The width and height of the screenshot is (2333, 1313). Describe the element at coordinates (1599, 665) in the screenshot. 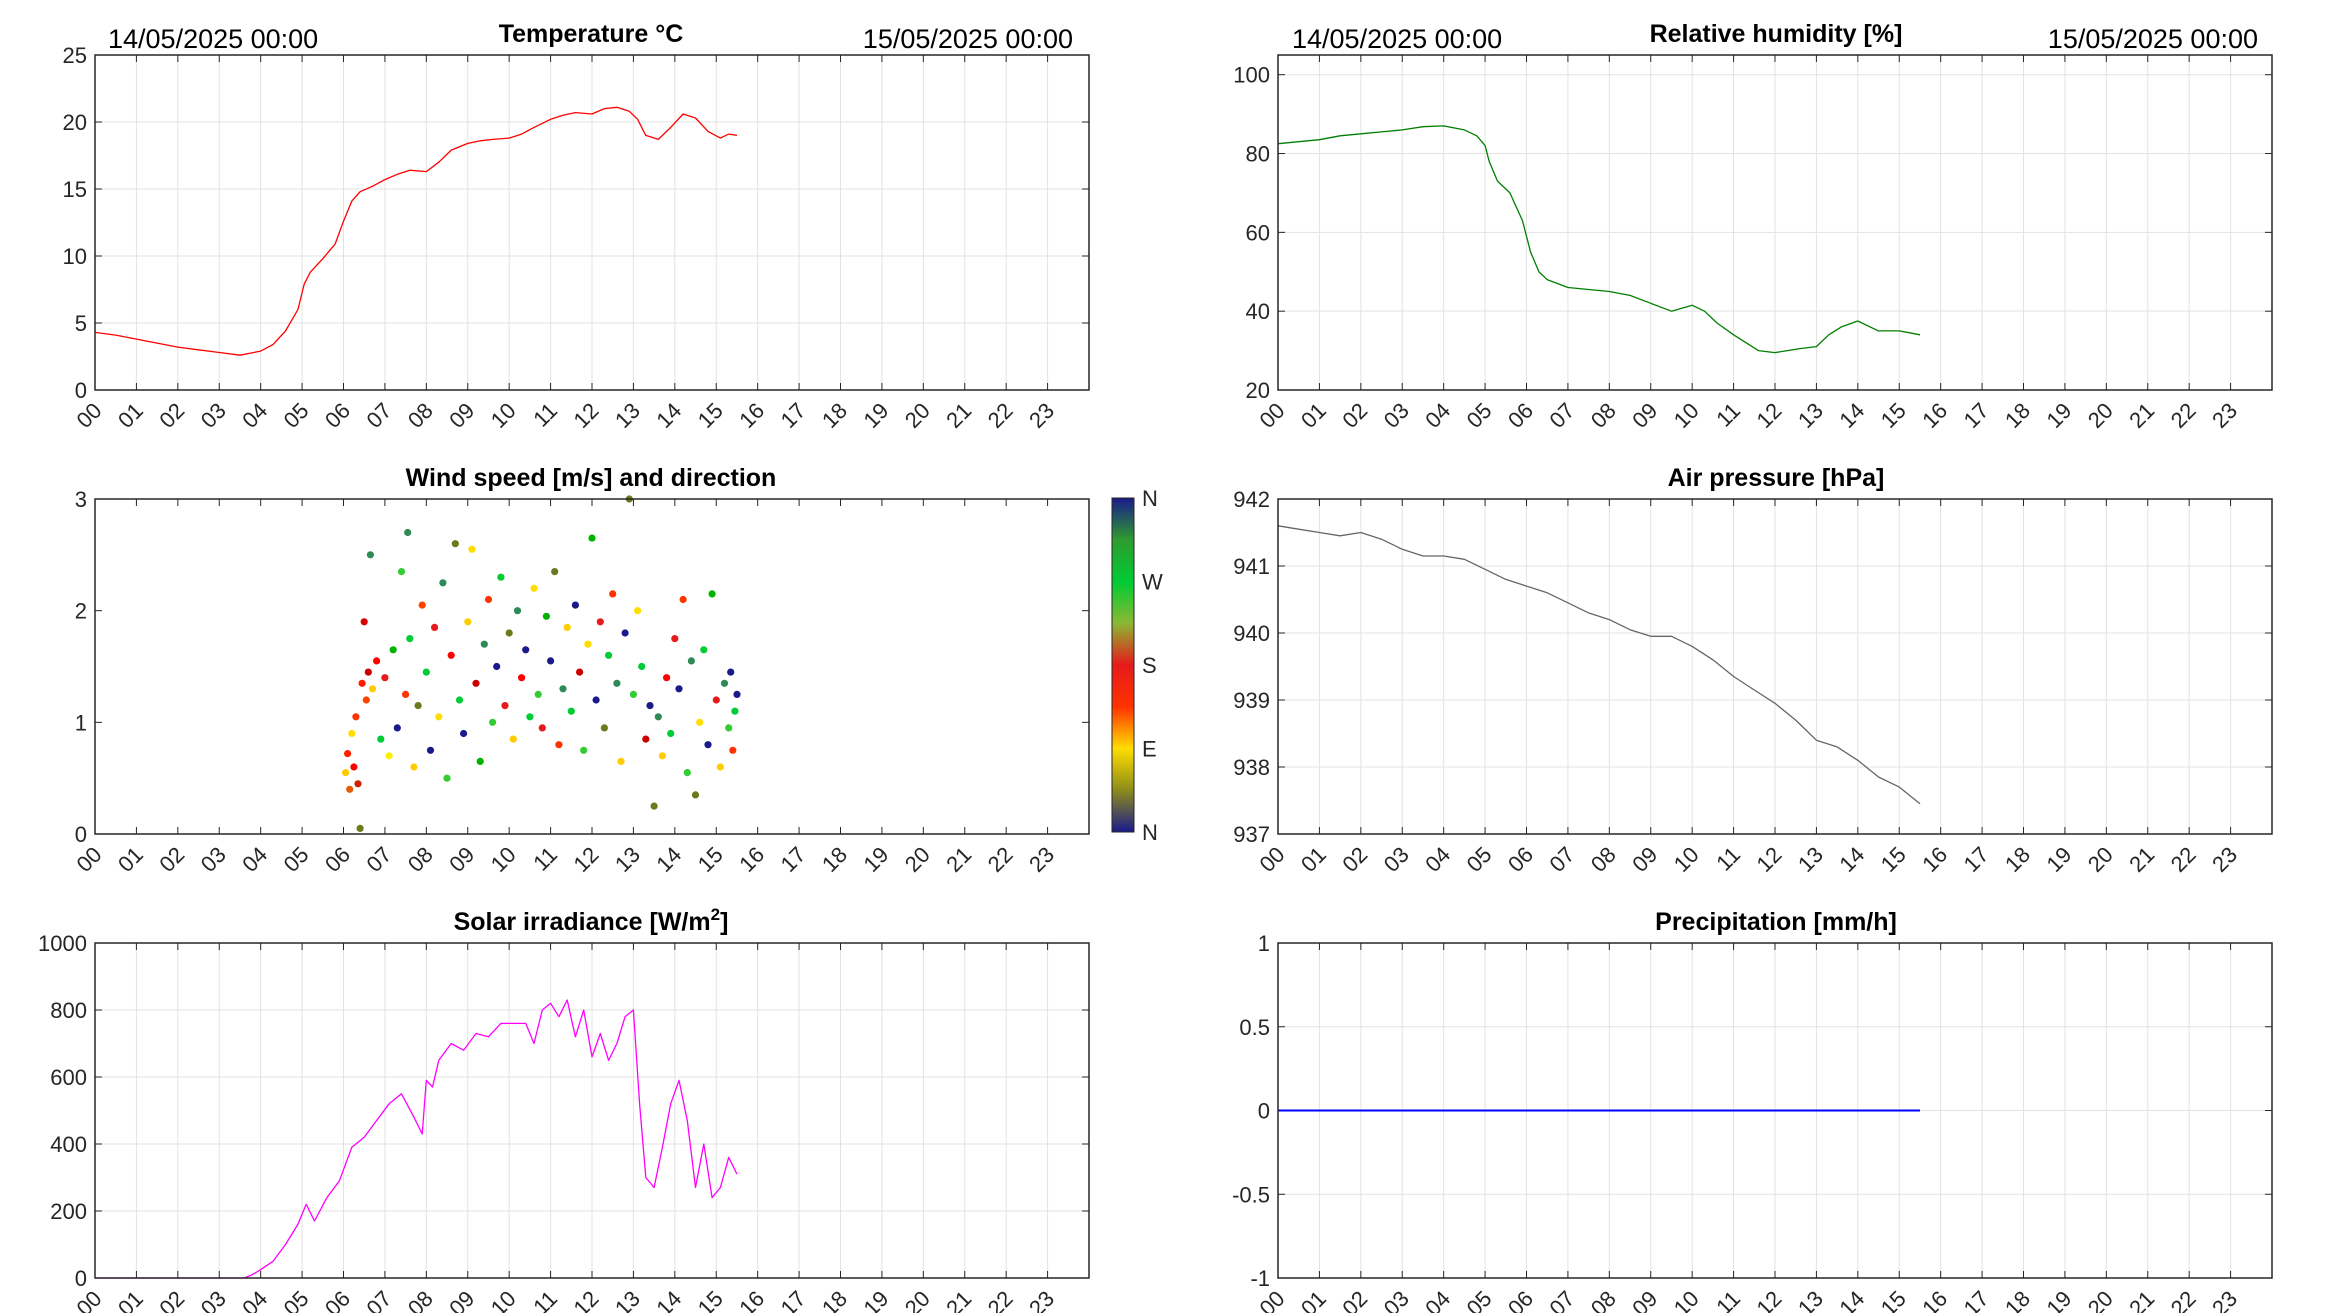

I see `pressure-line-group` at that location.